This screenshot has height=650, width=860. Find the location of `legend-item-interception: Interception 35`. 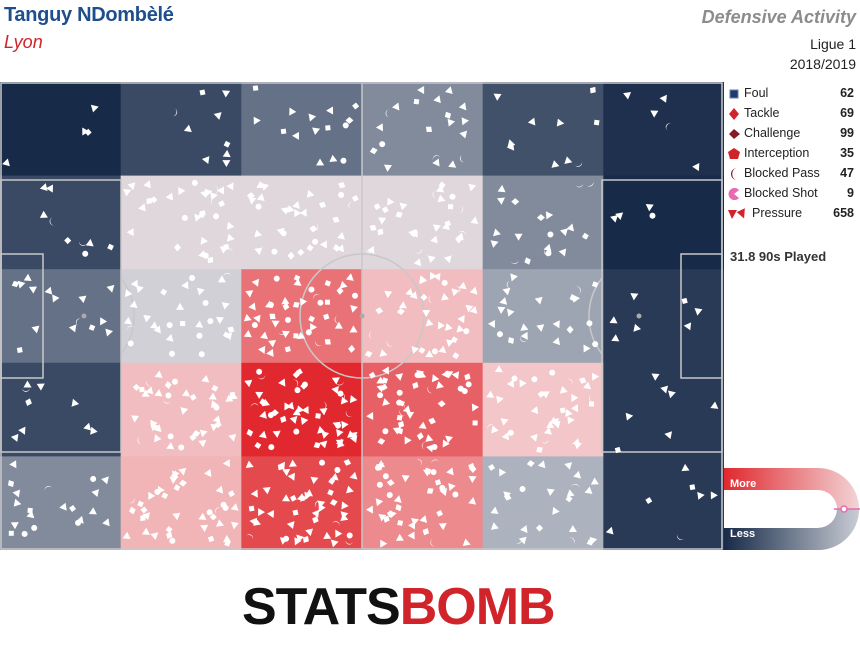

legend-item-interception: Interception 35 is located at coordinates (792, 154).